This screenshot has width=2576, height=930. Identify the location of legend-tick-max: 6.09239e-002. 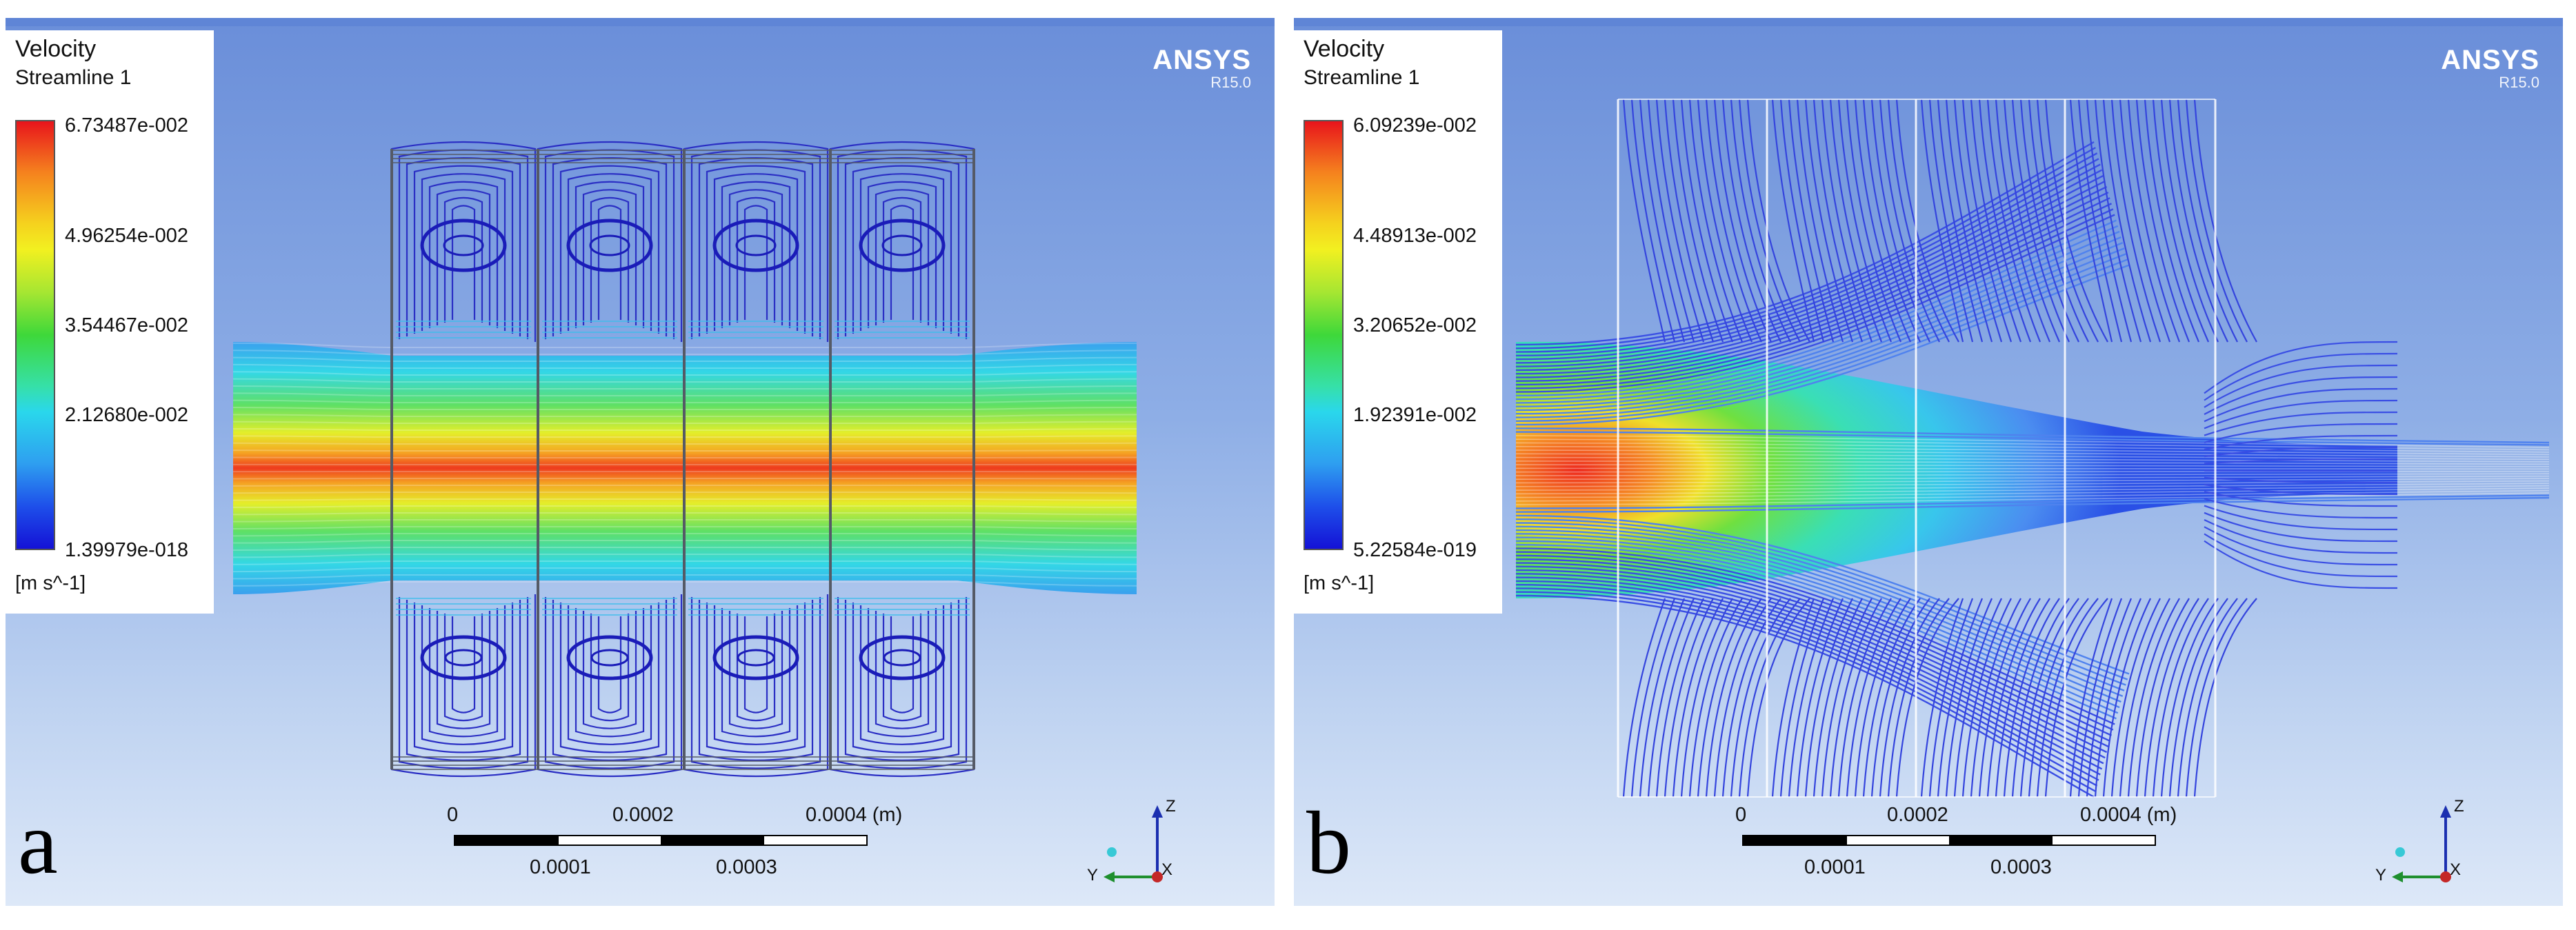
(1415, 125).